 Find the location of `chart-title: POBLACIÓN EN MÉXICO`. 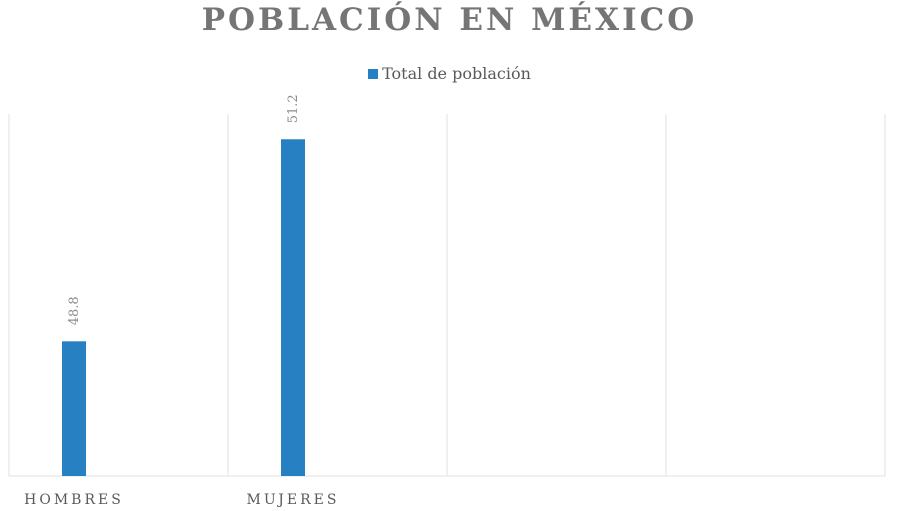

chart-title: POBLACIÓN EN MÉXICO is located at coordinates (449, 20).